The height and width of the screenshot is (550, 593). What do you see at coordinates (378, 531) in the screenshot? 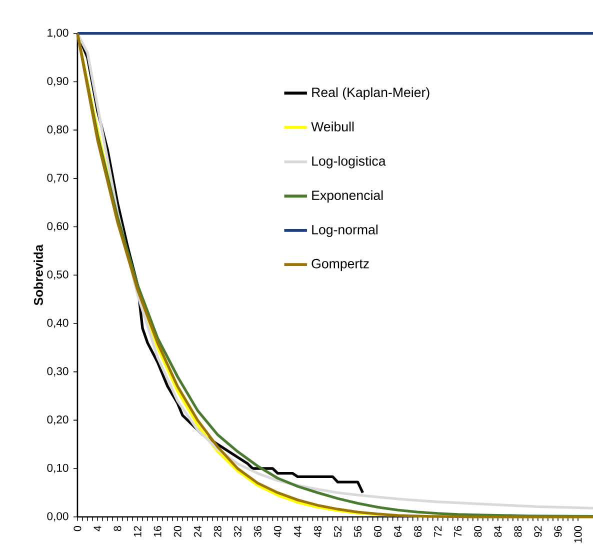
I see `x-tick-label: 60` at bounding box center [378, 531].